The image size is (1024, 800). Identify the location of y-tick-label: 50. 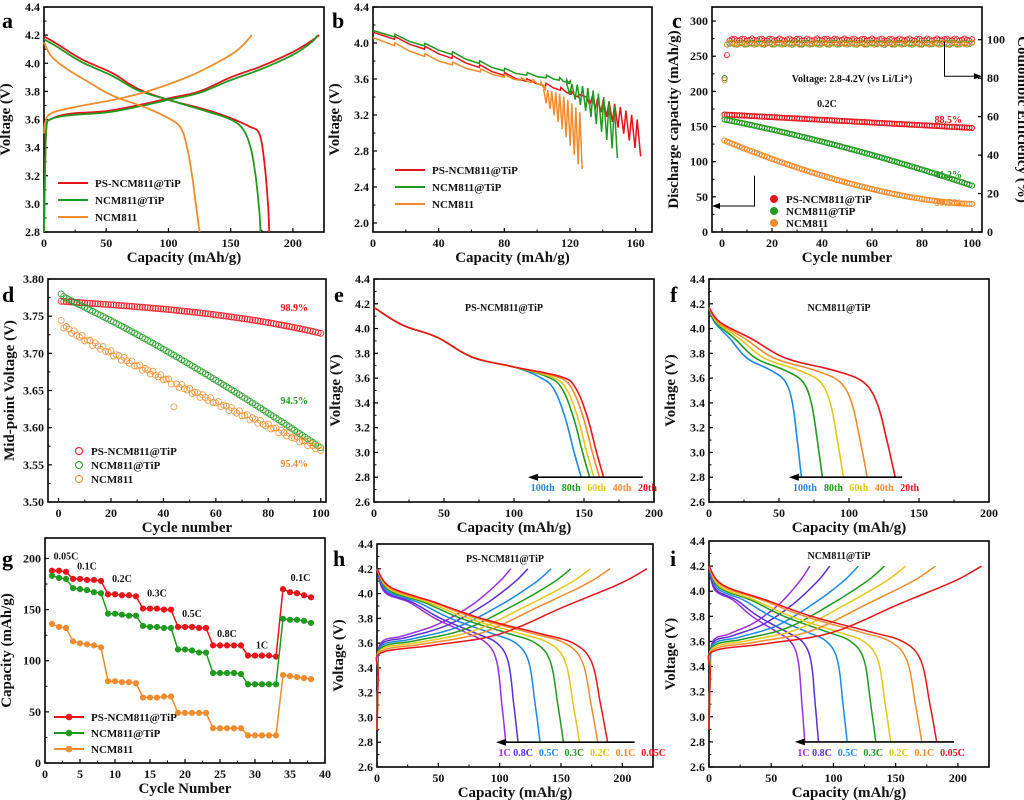
(702, 197).